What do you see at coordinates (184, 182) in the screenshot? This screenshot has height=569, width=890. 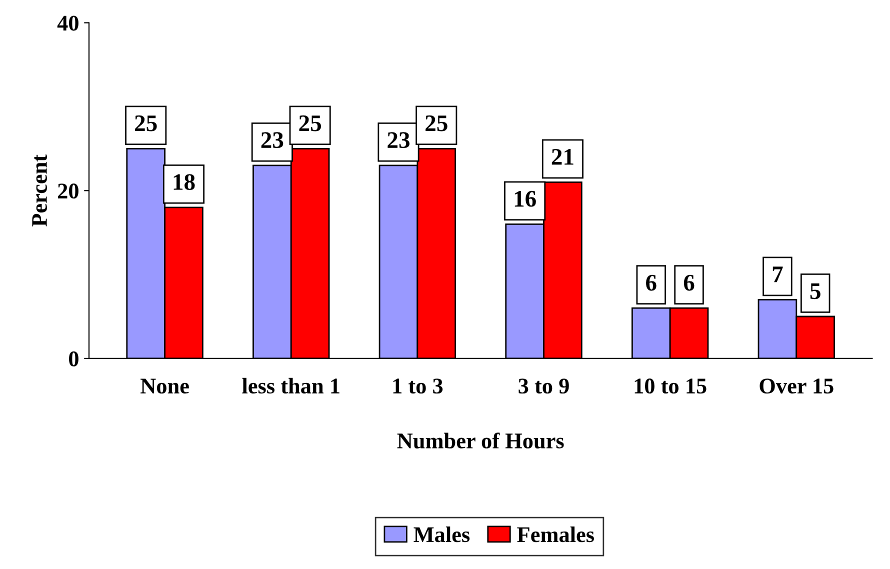 I see `data-label: 18` at bounding box center [184, 182].